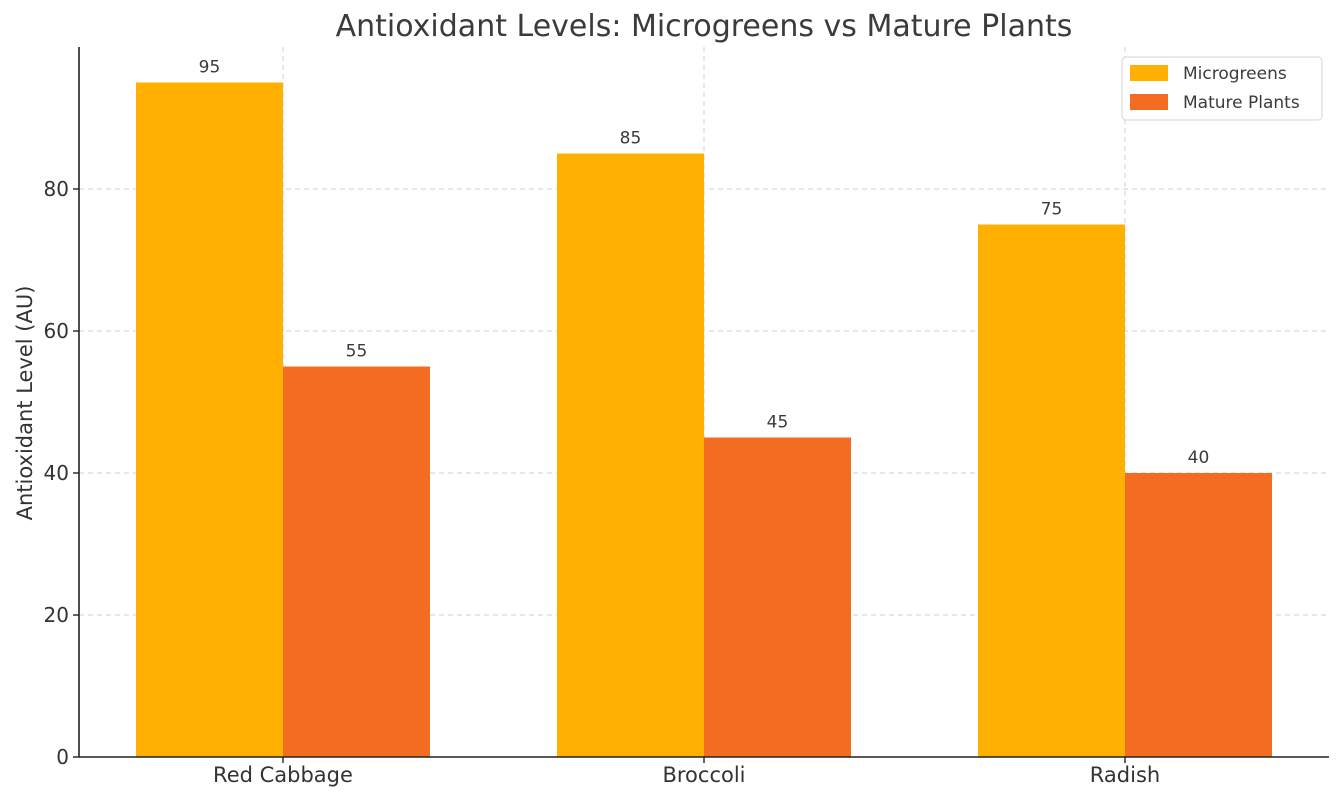 This screenshot has height=800, width=1342. I want to click on legend-label: Microgreens, so click(1235, 74).